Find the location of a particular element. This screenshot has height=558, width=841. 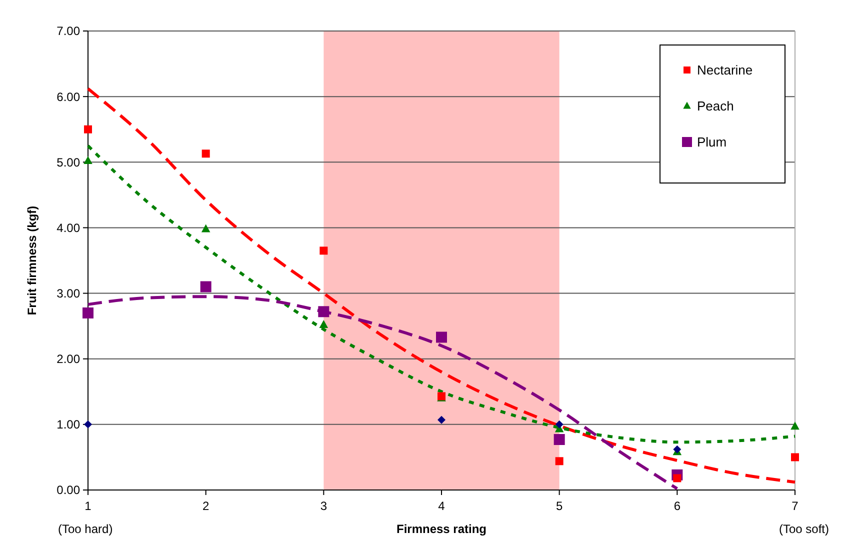

x-axis-title: Firmness rating is located at coordinates (441, 529).